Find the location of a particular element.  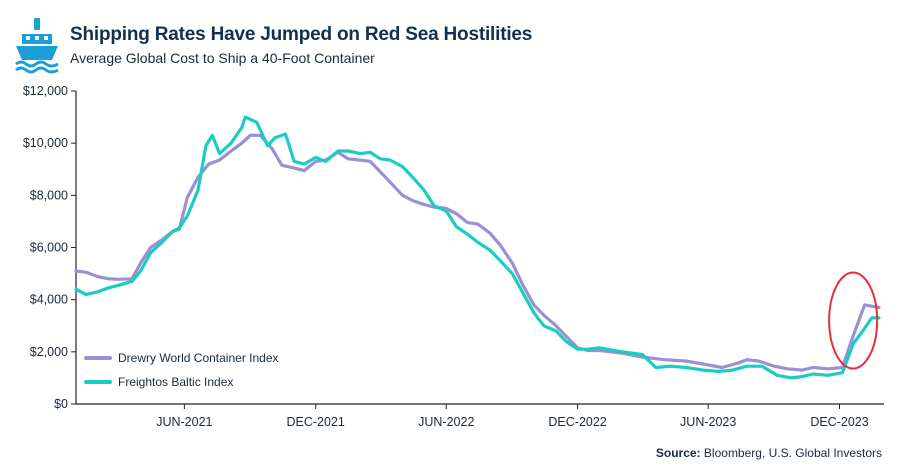

y-tick-label: $10,000 is located at coordinates (45, 143).